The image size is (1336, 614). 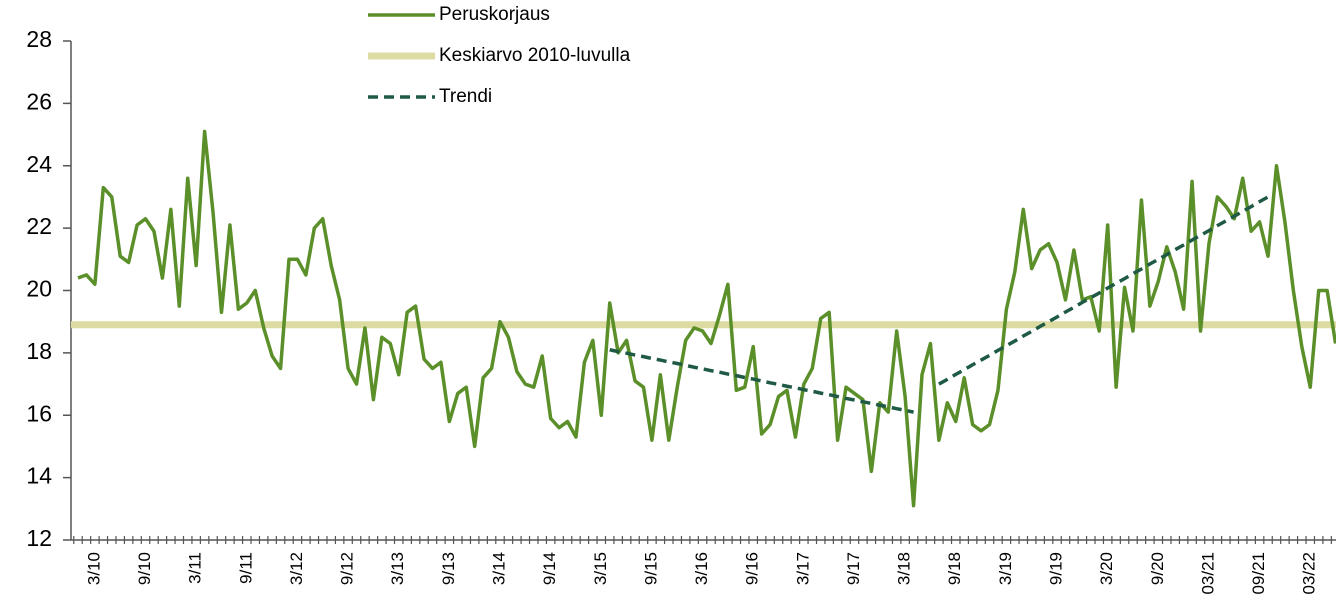 What do you see at coordinates (650, 568) in the screenshot?
I see `x-tick-label: 9/15` at bounding box center [650, 568].